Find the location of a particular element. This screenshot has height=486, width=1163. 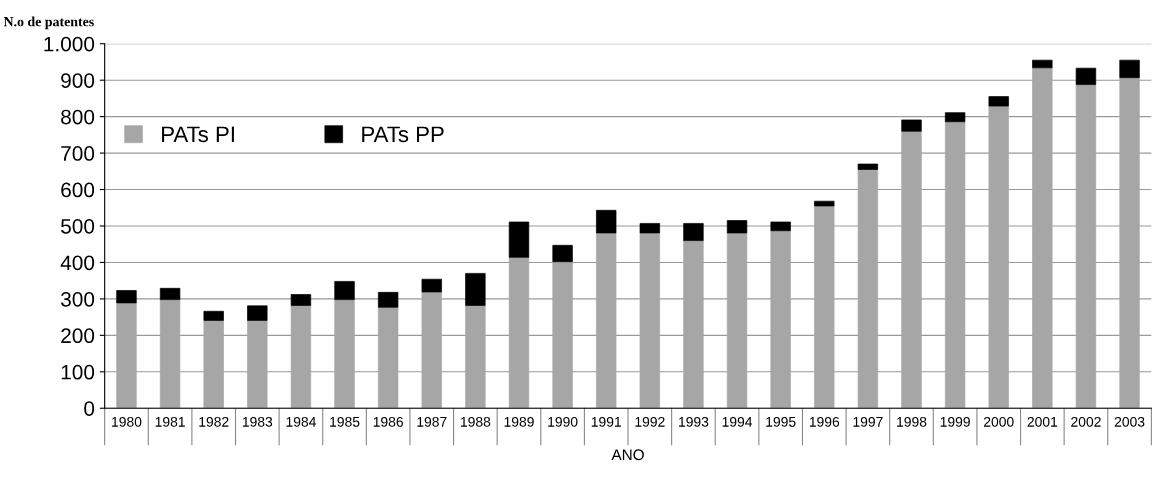

y-tick-label: 100 is located at coordinates (78, 372).